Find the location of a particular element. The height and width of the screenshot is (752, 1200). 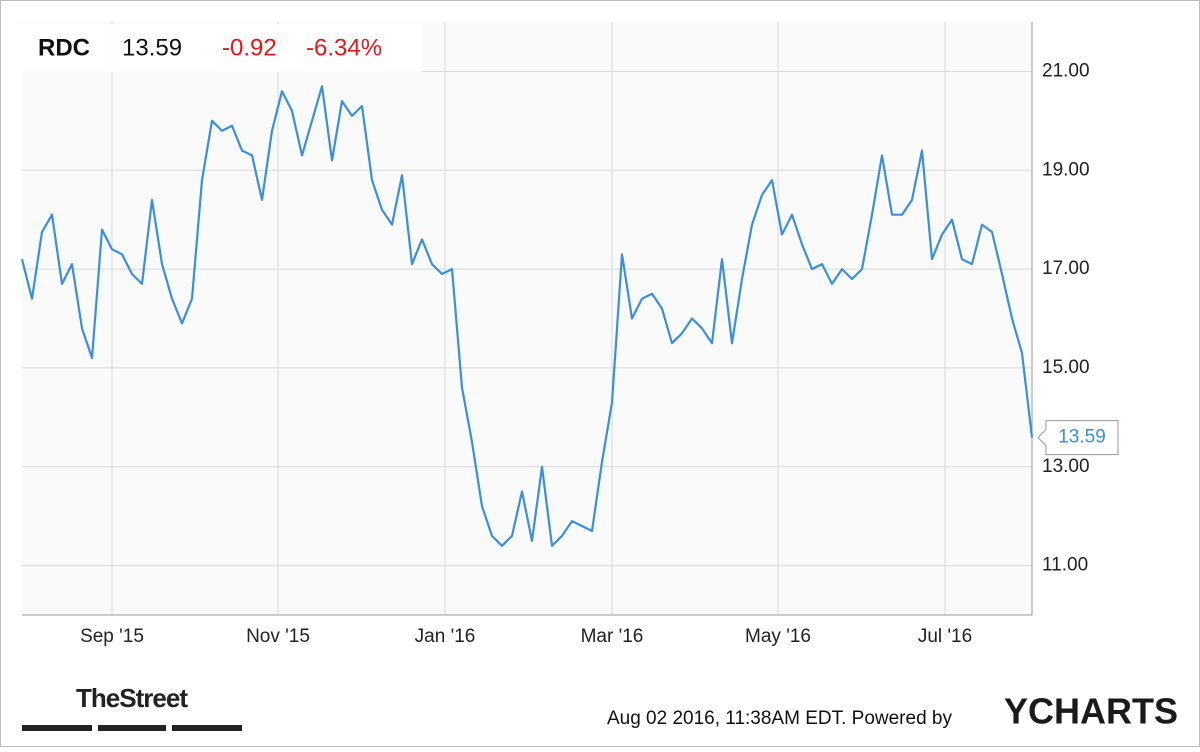

ticker: RDC is located at coordinates (64, 47).